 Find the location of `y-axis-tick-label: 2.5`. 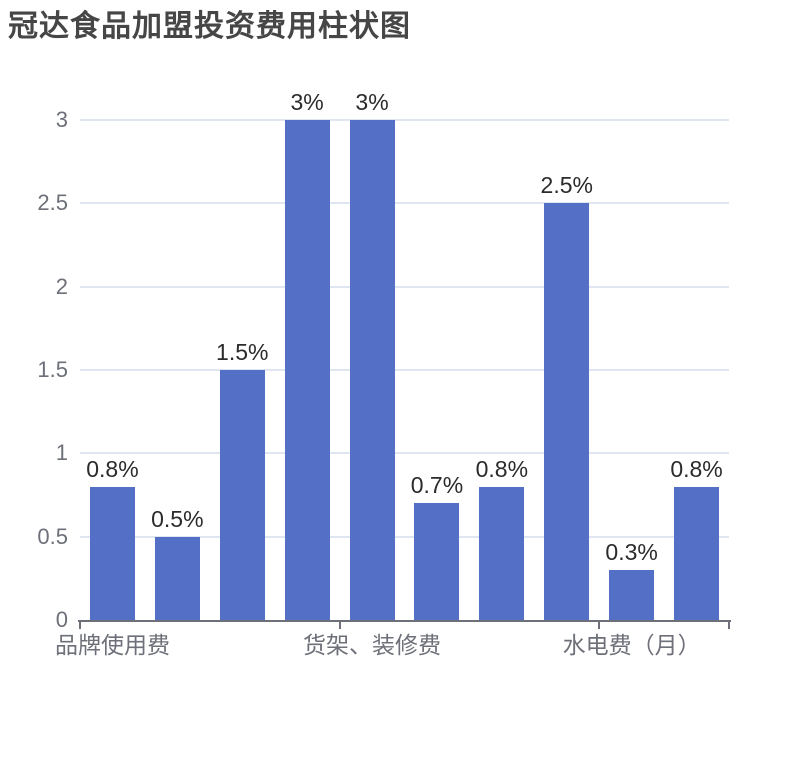

y-axis-tick-label: 2.5 is located at coordinates (52, 203).